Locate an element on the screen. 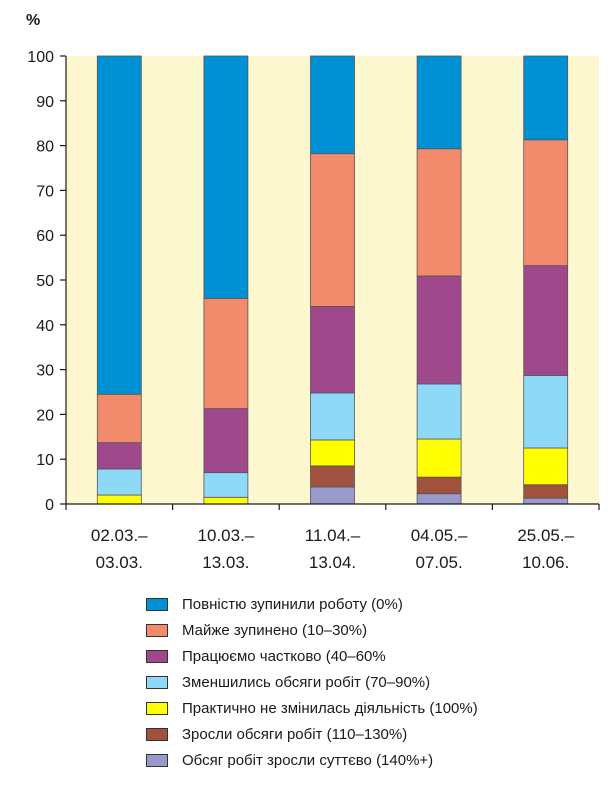 This screenshot has height=786, width=615. y-tick-label: 90 is located at coordinates (45, 102).